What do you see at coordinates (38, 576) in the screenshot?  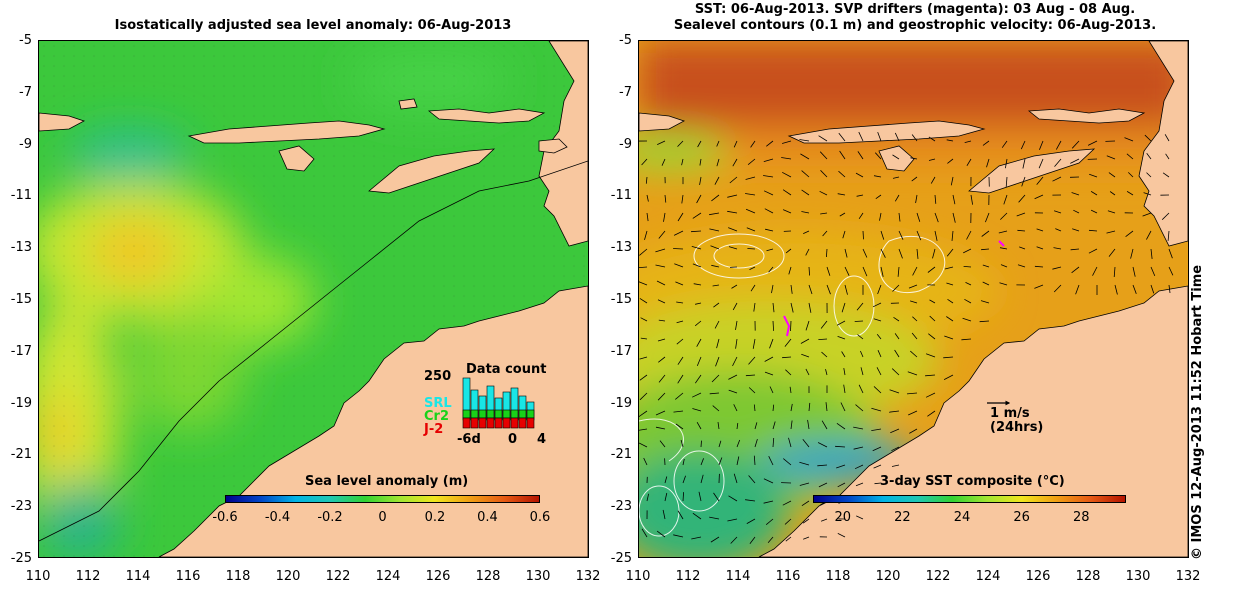 I see `lon-tick-label: 110` at bounding box center [38, 576].